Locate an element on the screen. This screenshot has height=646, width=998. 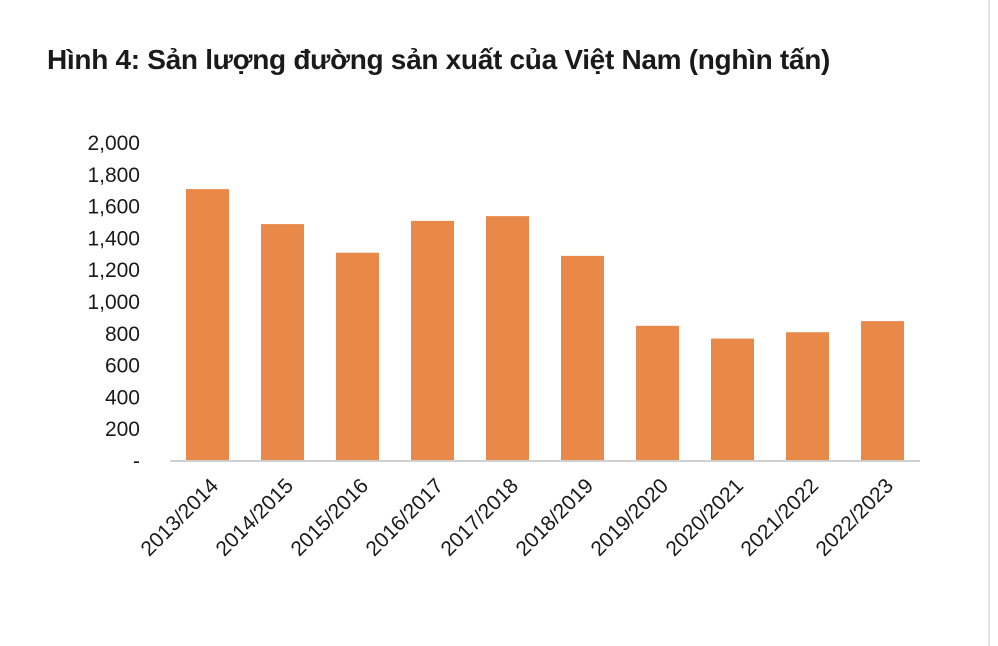
x-tick-label: 2013/2014 is located at coordinates (180, 517).